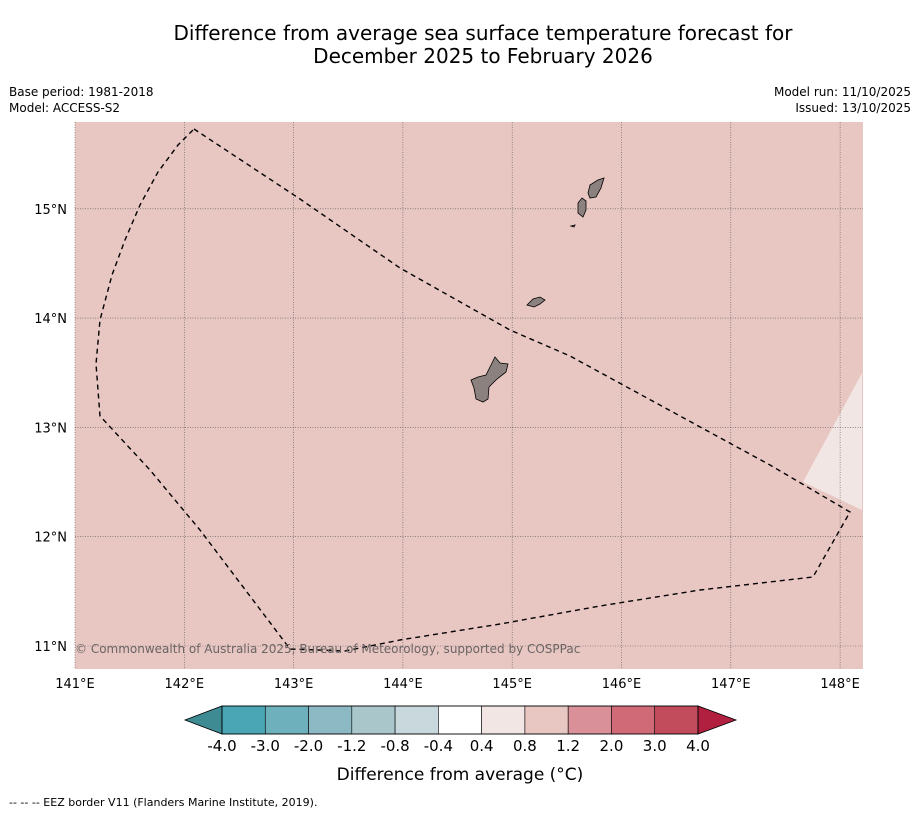 The height and width of the screenshot is (816, 919). I want to click on latitude-labels: 11°N 12°N 13°N 14°N 15°N, so click(50, 429).